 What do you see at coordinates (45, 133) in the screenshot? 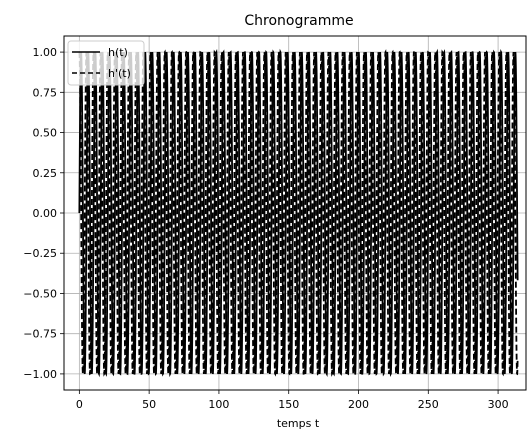
I see `y-tick-label: 0.50` at bounding box center [45, 133].